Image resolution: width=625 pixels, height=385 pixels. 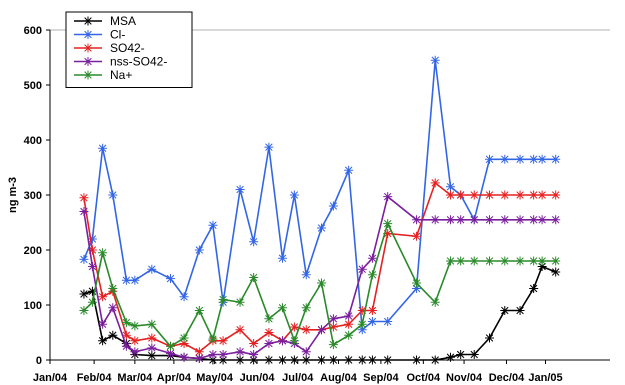 I want to click on legend-item: MSA, so click(x=105, y=21).